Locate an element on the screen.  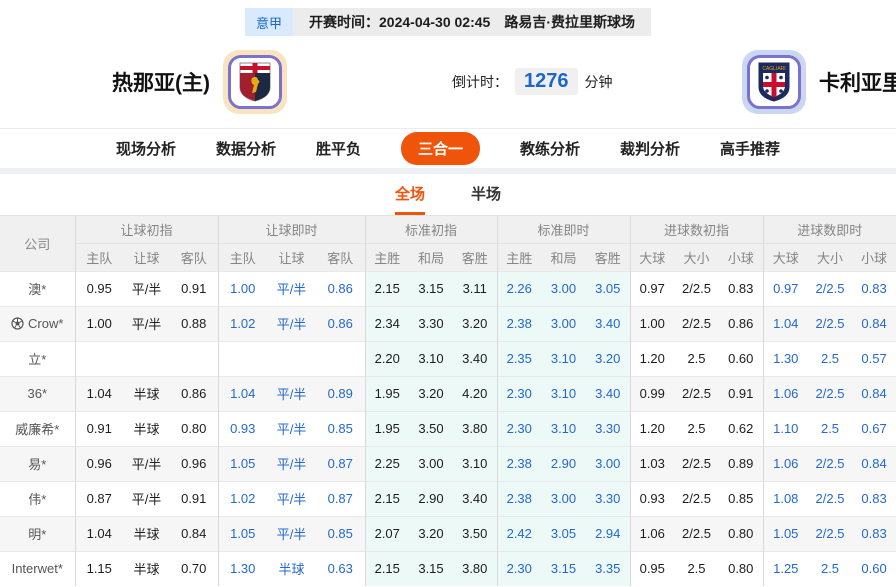
odds-cell-4-1: 半球 is located at coordinates (146, 428).